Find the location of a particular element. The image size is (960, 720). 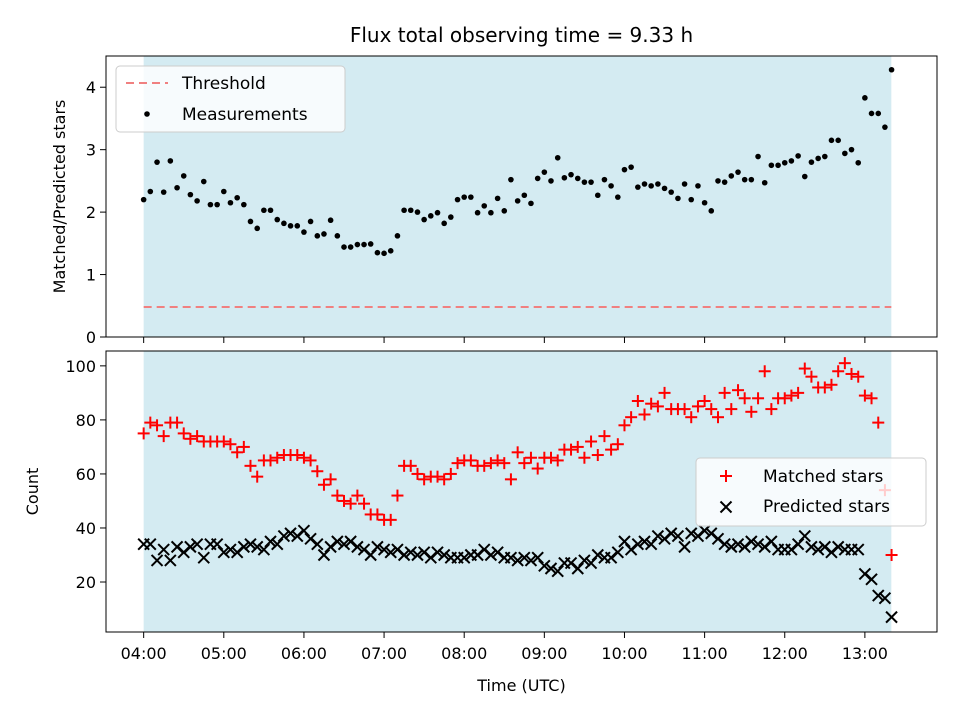

x-tick-label-5: 09:00 is located at coordinates (544, 653).